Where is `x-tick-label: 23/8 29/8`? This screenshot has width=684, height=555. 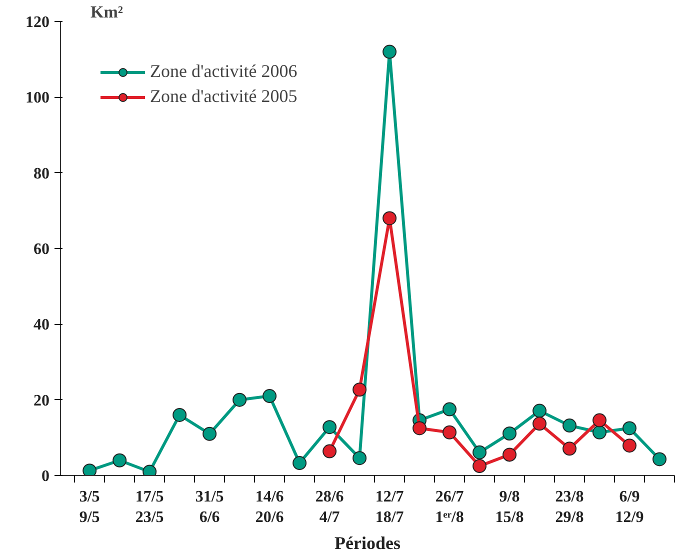
x-tick-label: 23/8 29/8 is located at coordinates (569, 507).